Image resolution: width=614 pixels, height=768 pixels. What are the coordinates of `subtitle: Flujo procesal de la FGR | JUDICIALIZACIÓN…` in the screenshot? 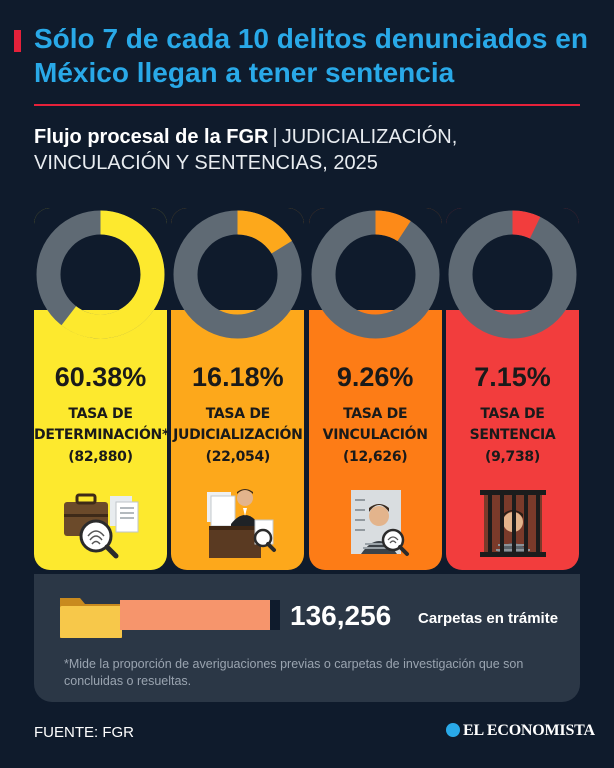 It's located at (314, 150).